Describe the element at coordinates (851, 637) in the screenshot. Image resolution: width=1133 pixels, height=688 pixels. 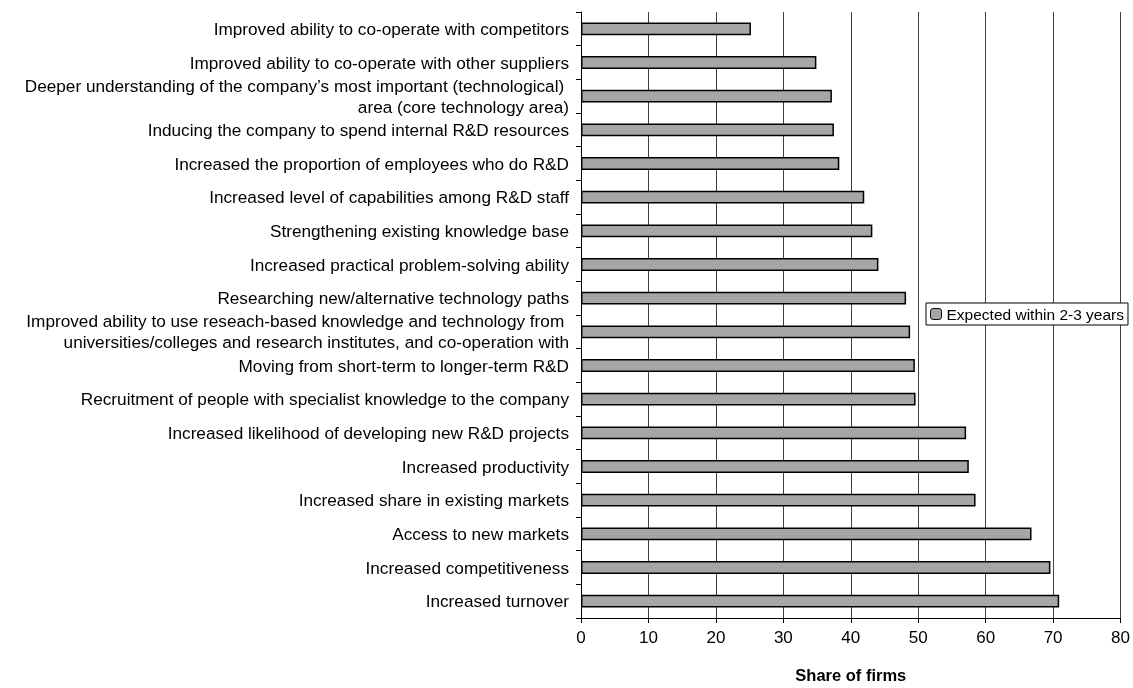
I see `x-tick-label: 40` at that location.